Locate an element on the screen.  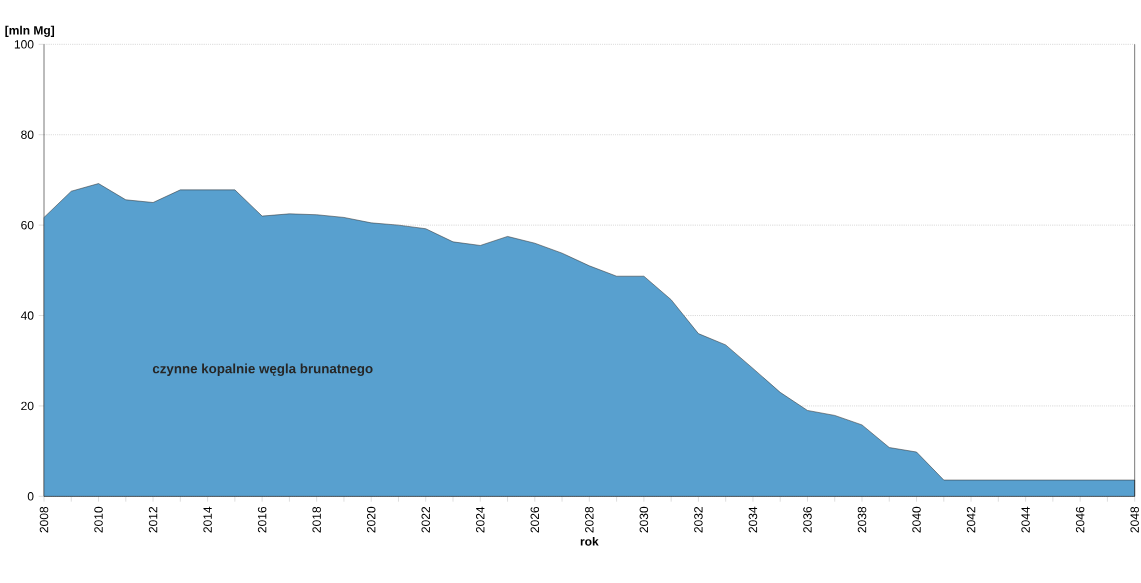
x-tick-label: 2018 is located at coordinates (316, 519).